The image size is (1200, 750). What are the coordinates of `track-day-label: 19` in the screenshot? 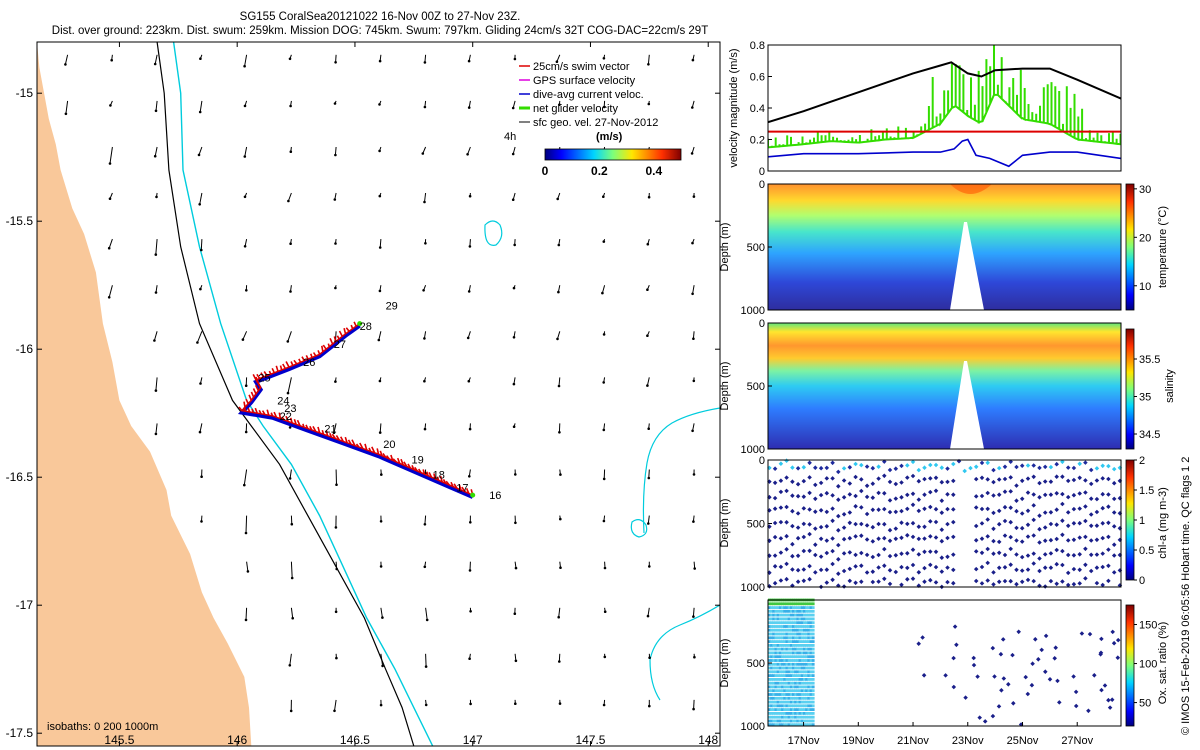 It's located at (417, 460).